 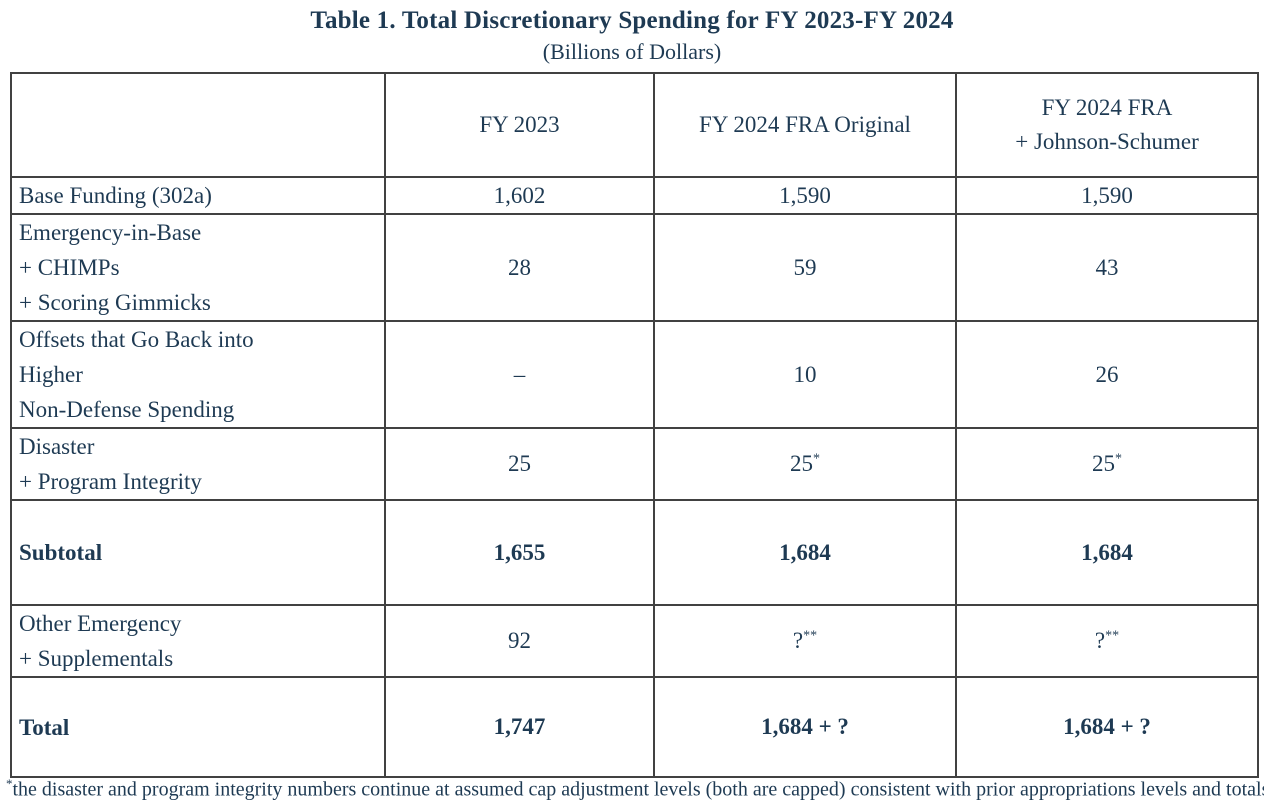 I want to click on cell-text: 1,655, so click(x=520, y=552).